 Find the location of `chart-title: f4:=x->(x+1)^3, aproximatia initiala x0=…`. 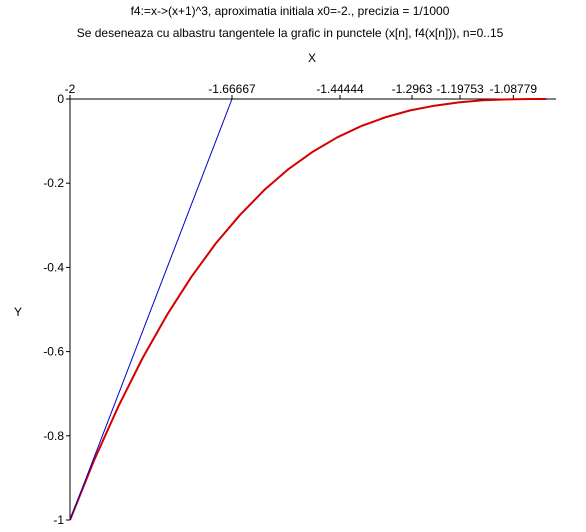

chart-title: f4:=x->(x+1)^3, aproximatia initiala x0=… is located at coordinates (290, 11).